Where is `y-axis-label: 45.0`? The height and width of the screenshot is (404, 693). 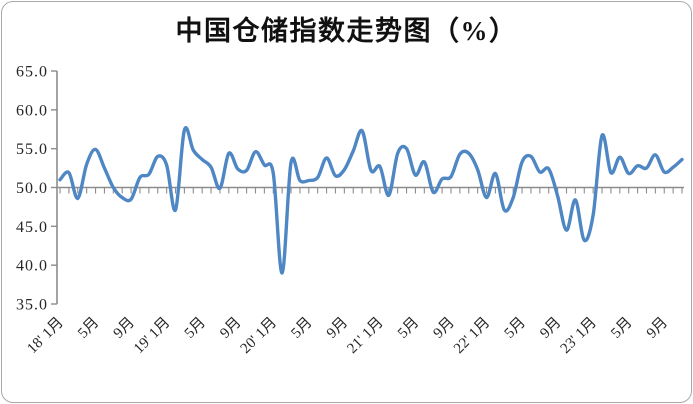
y-axis-label: 45.0 is located at coordinates (32, 227).